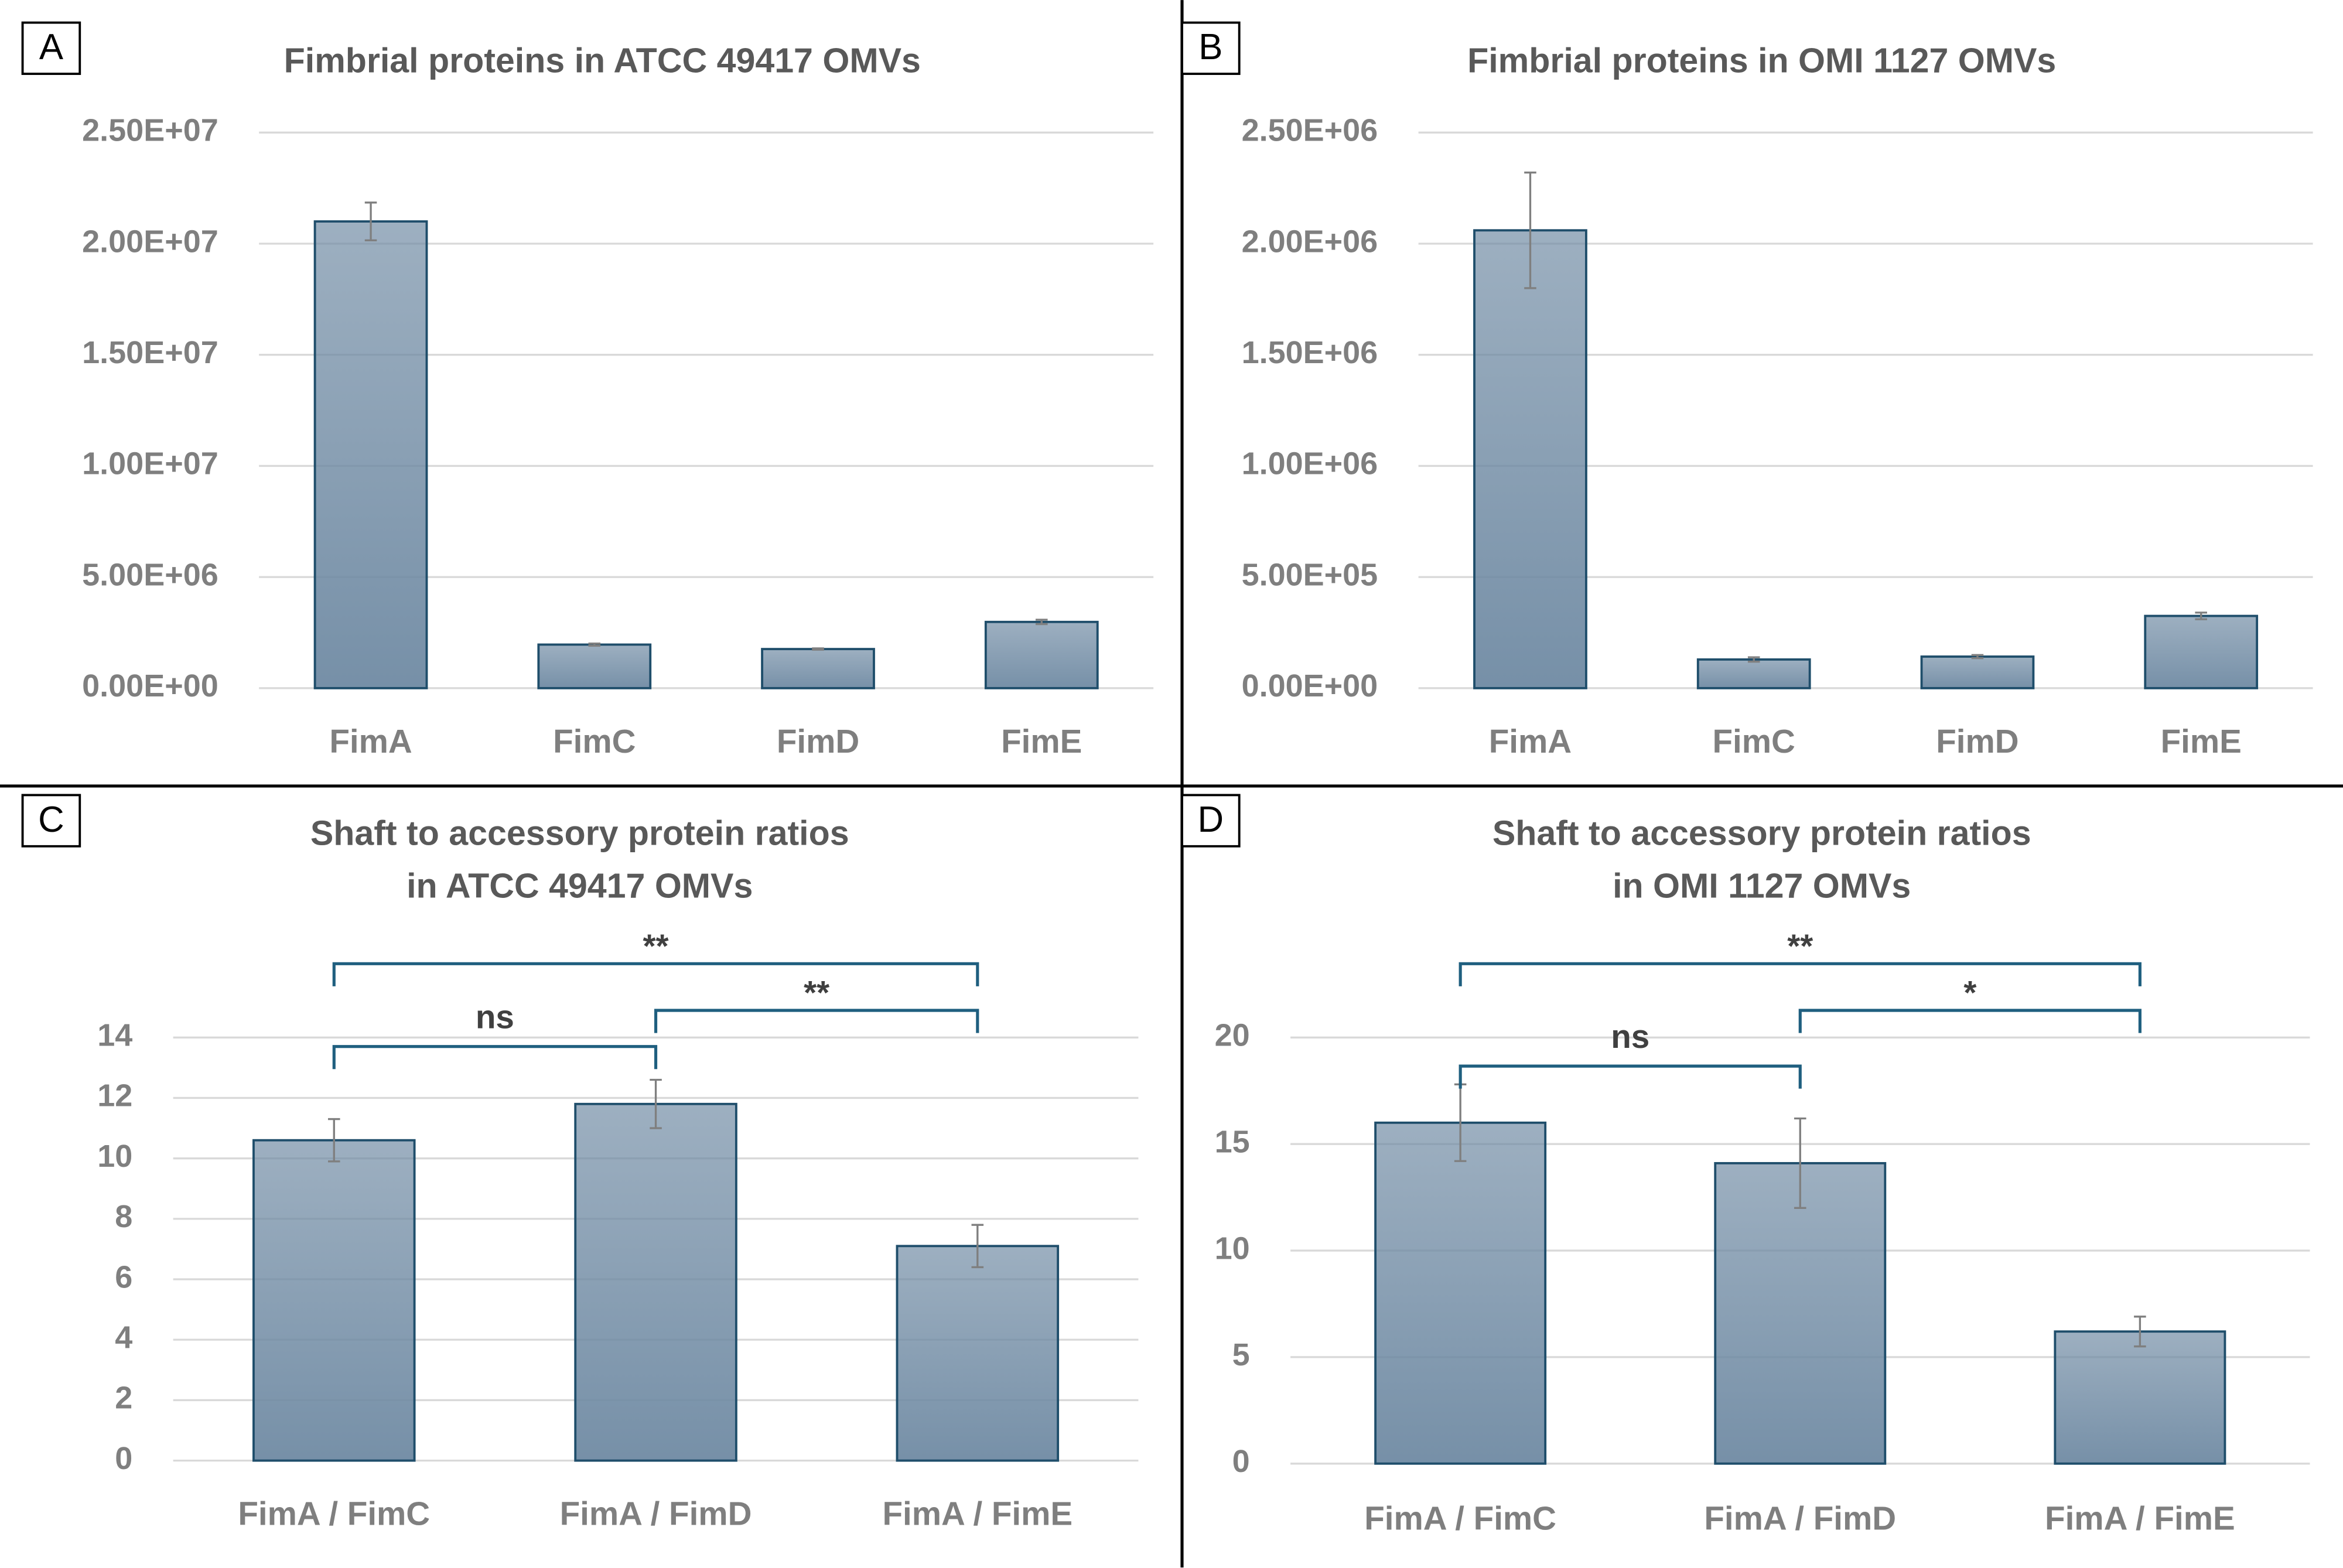  I want to click on y-tick-label: 2.50E+06, so click(1310, 130).